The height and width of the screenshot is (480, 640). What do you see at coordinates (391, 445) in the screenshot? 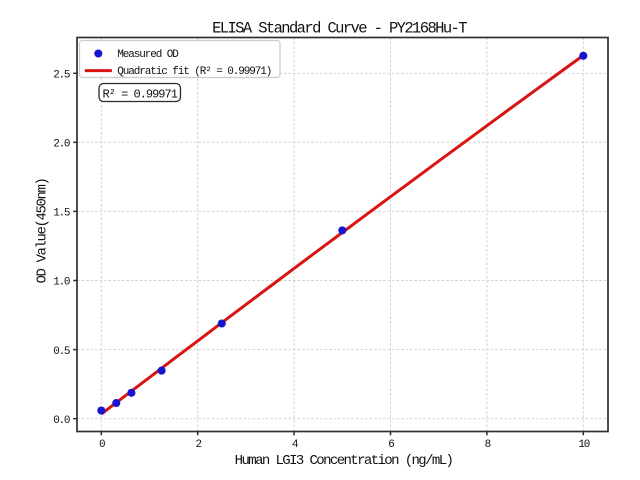
I see `svg-text: 6` at bounding box center [391, 445].